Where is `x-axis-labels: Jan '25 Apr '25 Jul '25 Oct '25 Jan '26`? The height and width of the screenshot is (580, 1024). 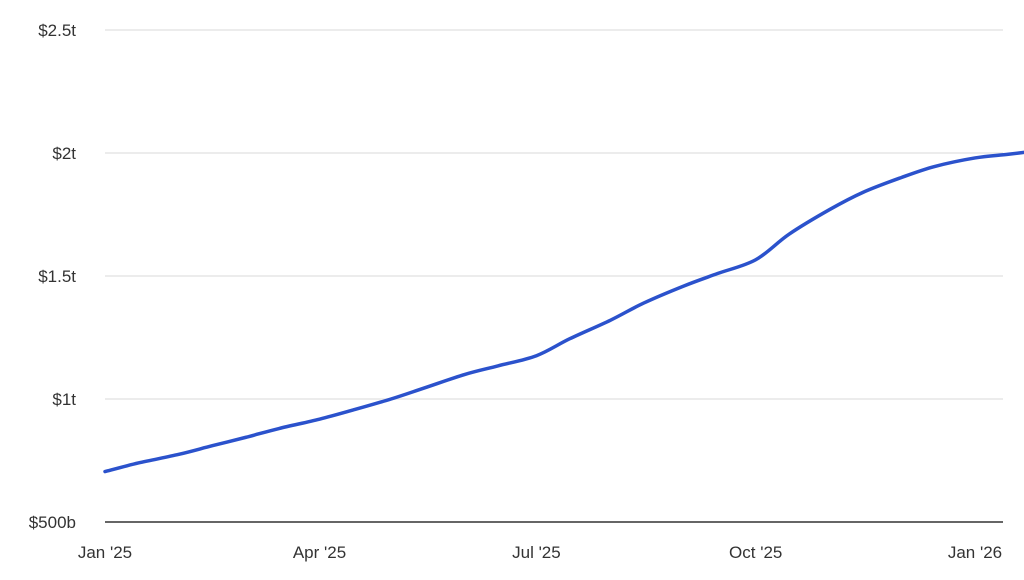 x-axis-labels: Jan '25 Apr '25 Jul '25 Oct '25 Jan '26 is located at coordinates (540, 552).